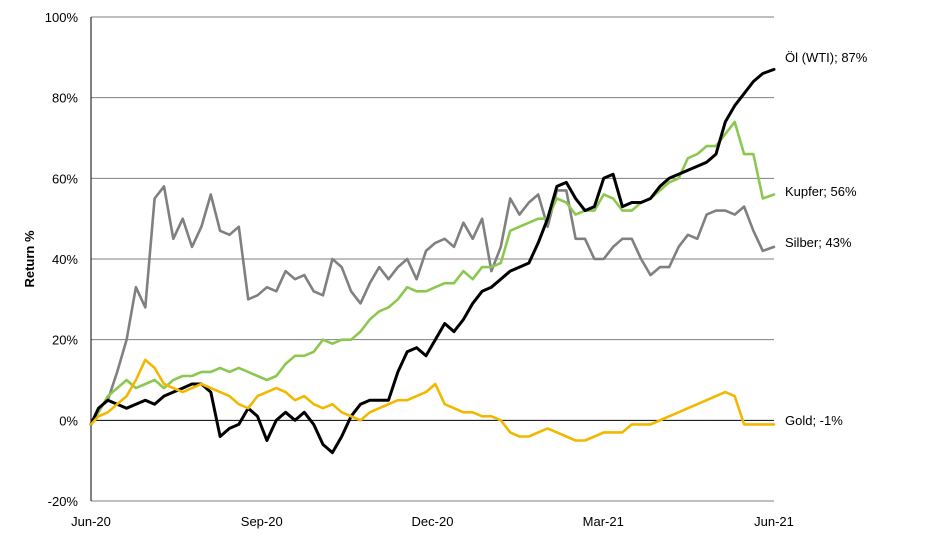  I want to click on y-tick-label: 20%, so click(65, 340).